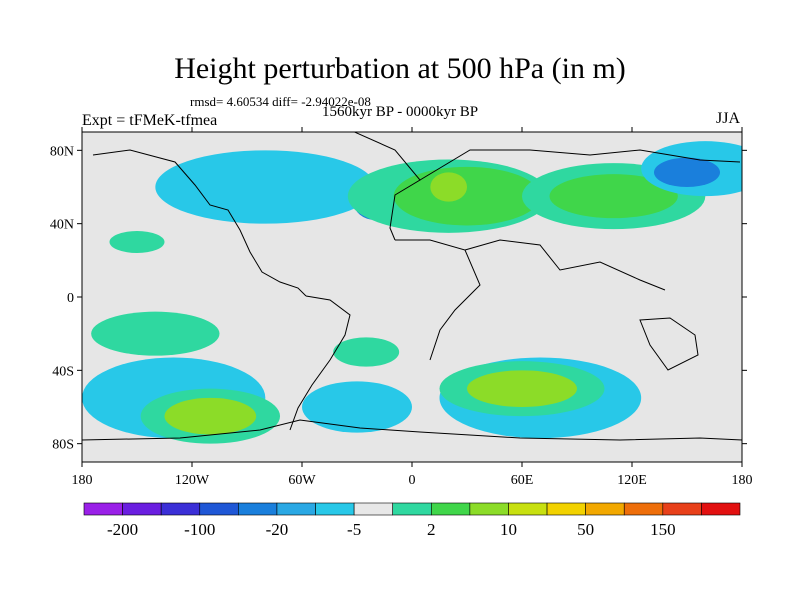 Image resolution: width=800 pixels, height=600 pixels. What do you see at coordinates (400, 112) in the screenshot?
I see `period-text: 1560kyr BP - 0000kyr BP` at bounding box center [400, 112].